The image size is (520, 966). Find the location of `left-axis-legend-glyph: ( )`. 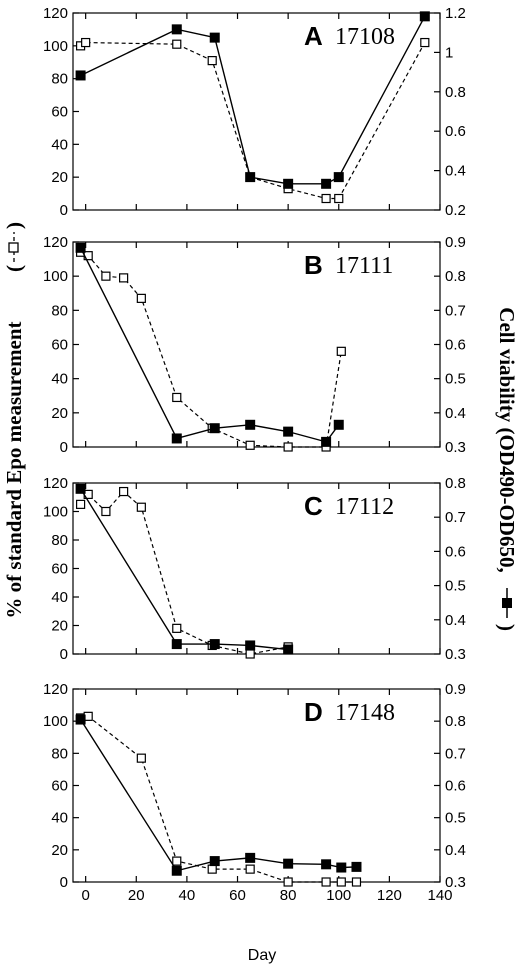

left-axis-legend-glyph: ( ) is located at coordinates (14, 247).